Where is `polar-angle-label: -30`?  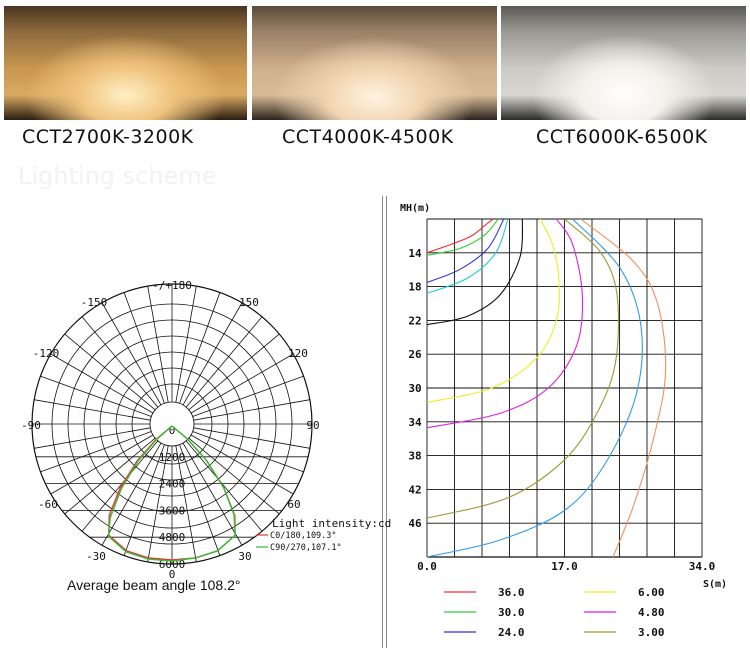 polar-angle-label: -30 is located at coordinates (96, 556).